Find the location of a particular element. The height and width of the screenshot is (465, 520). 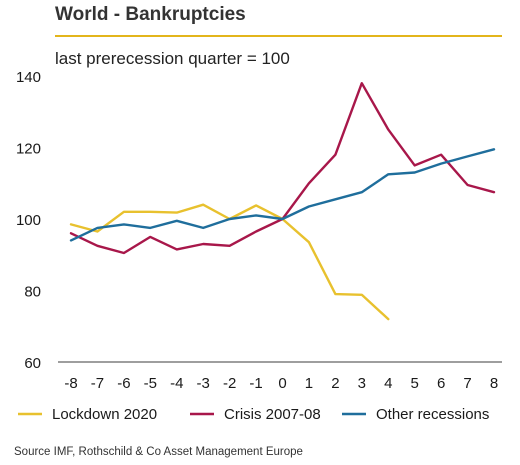

x-tick-label: 2 is located at coordinates (335, 383).